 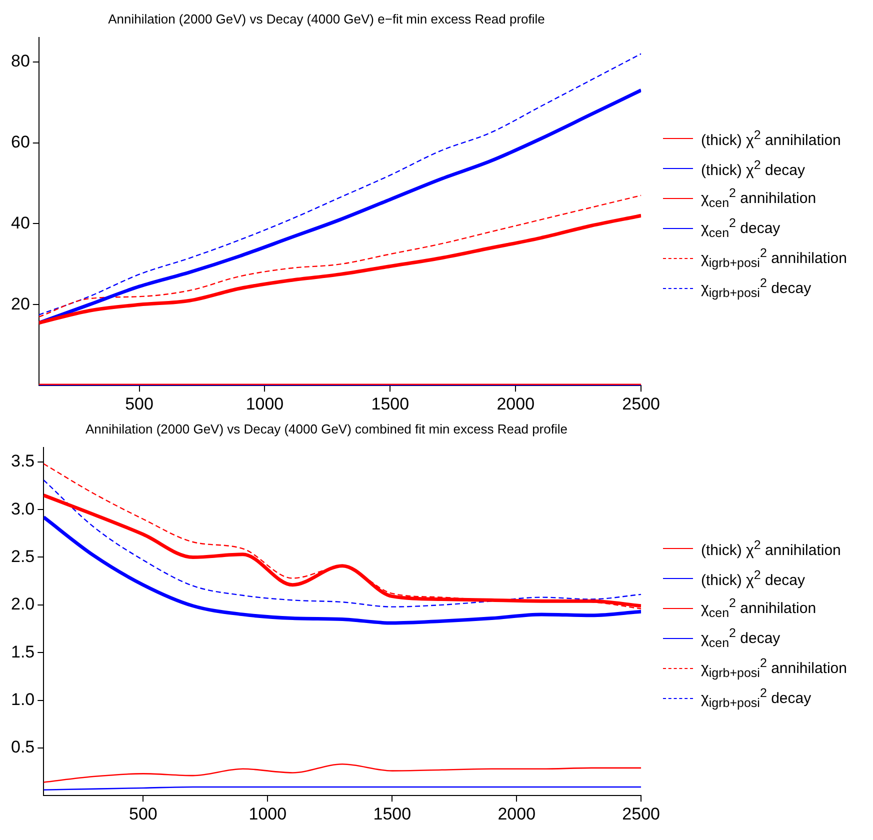 What do you see at coordinates (20, 222) in the screenshot?
I see `y-tick-label: 40` at bounding box center [20, 222].